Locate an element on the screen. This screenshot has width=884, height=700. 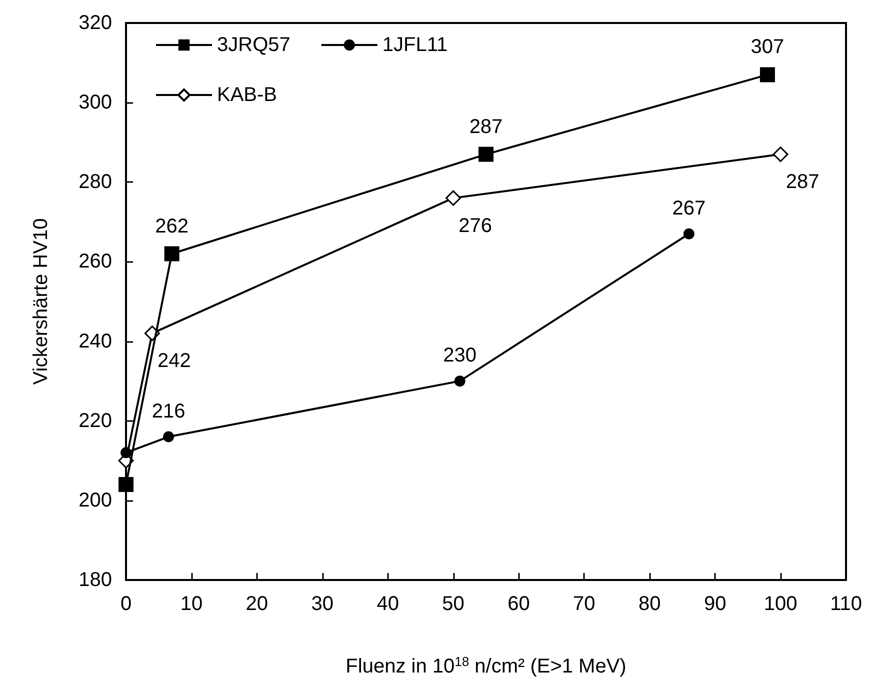
y-tick-label: 220 is located at coordinates (95, 421).